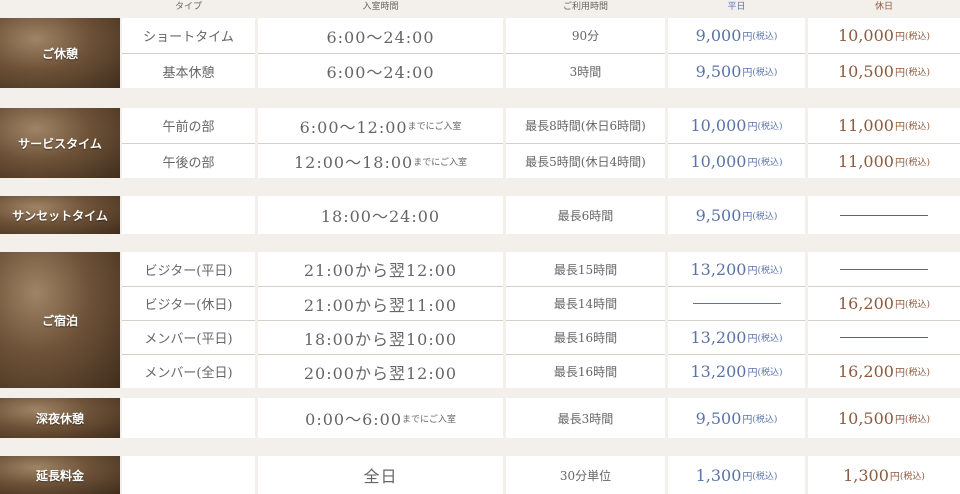 The image size is (960, 494). I want to click on duration-text: 最長6時間, so click(585, 215).